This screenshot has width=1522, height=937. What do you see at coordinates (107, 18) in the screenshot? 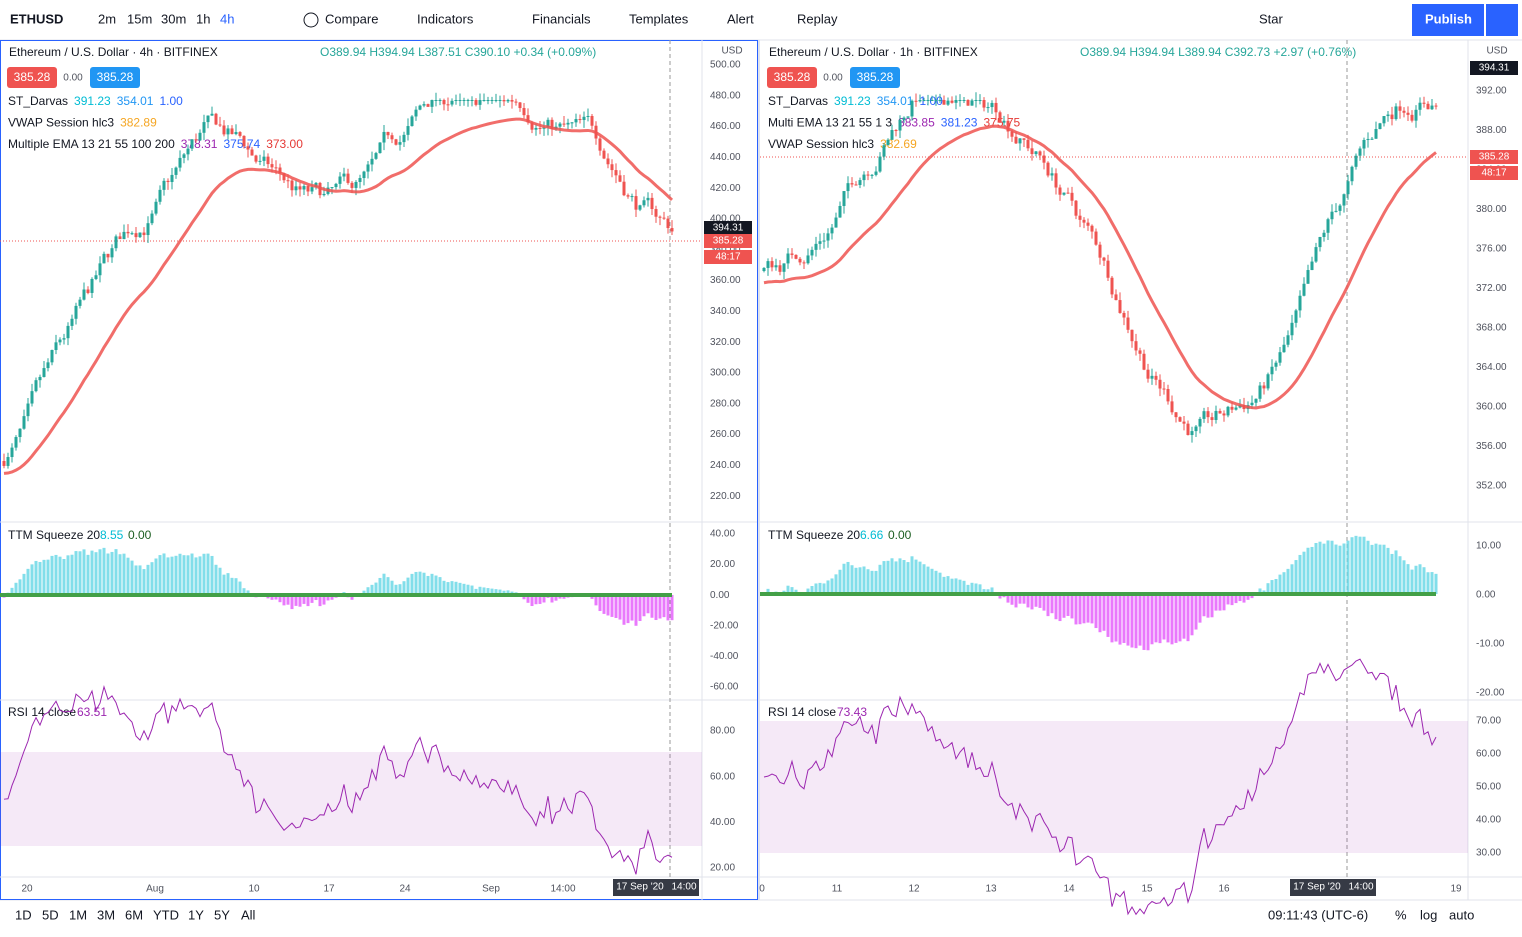
I see `interval-button: 2m` at bounding box center [107, 18].